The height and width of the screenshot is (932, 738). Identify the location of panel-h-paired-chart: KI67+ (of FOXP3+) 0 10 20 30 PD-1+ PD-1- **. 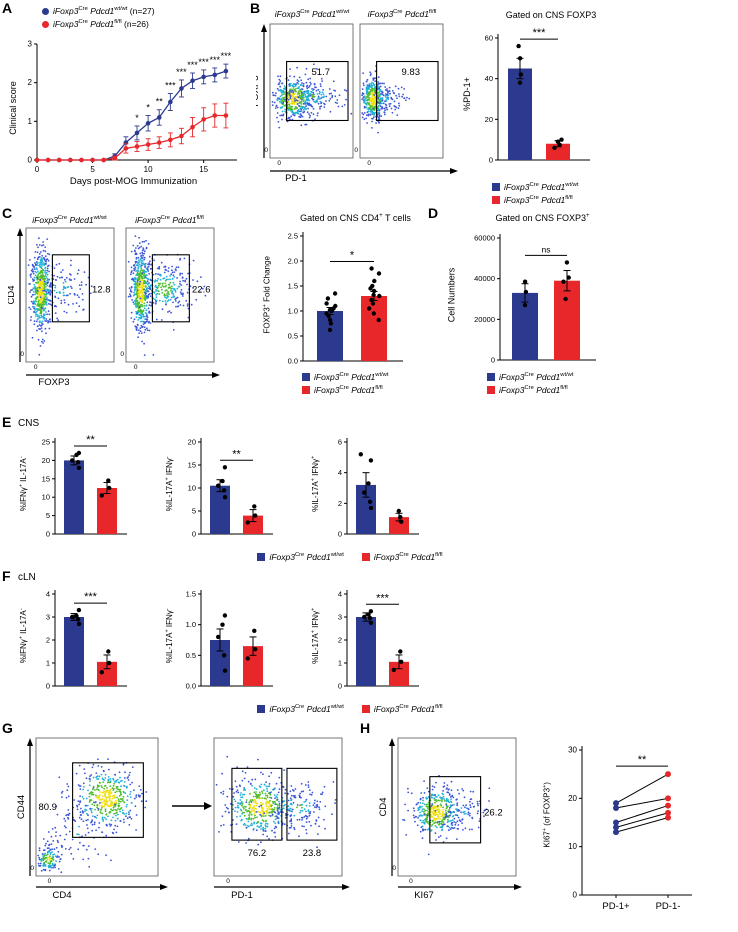
(637, 830).